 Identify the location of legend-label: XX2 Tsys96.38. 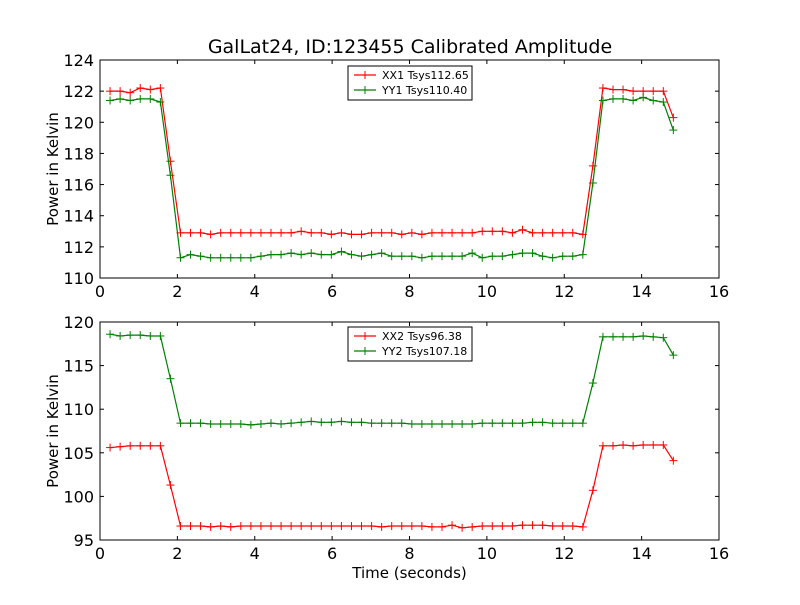
(422, 336).